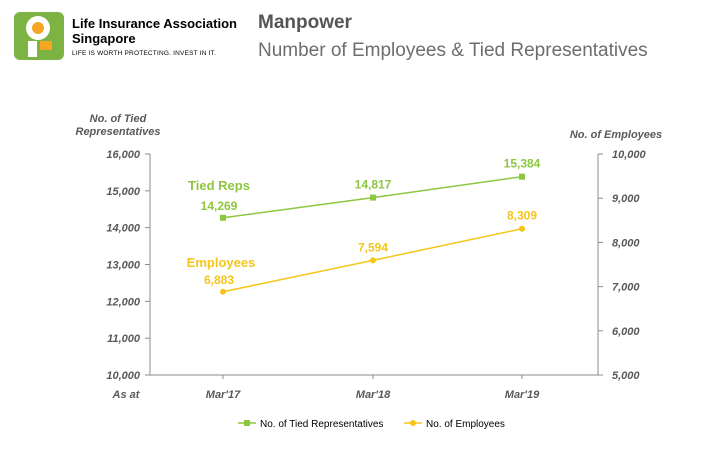 This screenshot has width=728, height=463. What do you see at coordinates (522, 216) in the screenshot?
I see `data-label: 8,309` at bounding box center [522, 216].